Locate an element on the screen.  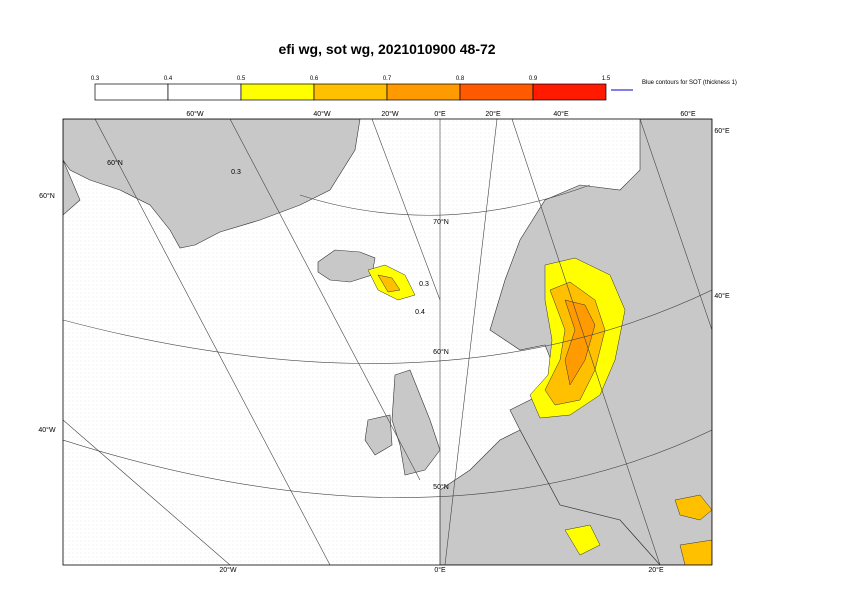
inner-label: 70°N is located at coordinates (441, 222).